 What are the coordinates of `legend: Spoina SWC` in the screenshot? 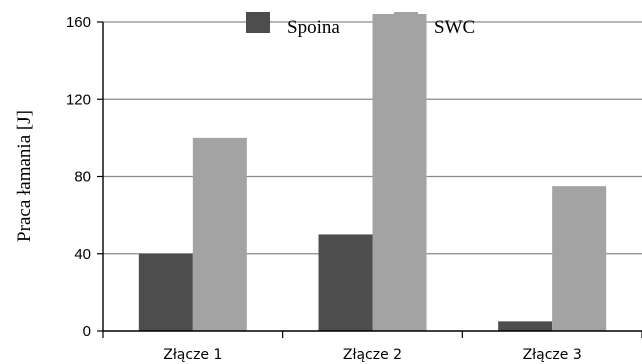 It's located at (360, 25).